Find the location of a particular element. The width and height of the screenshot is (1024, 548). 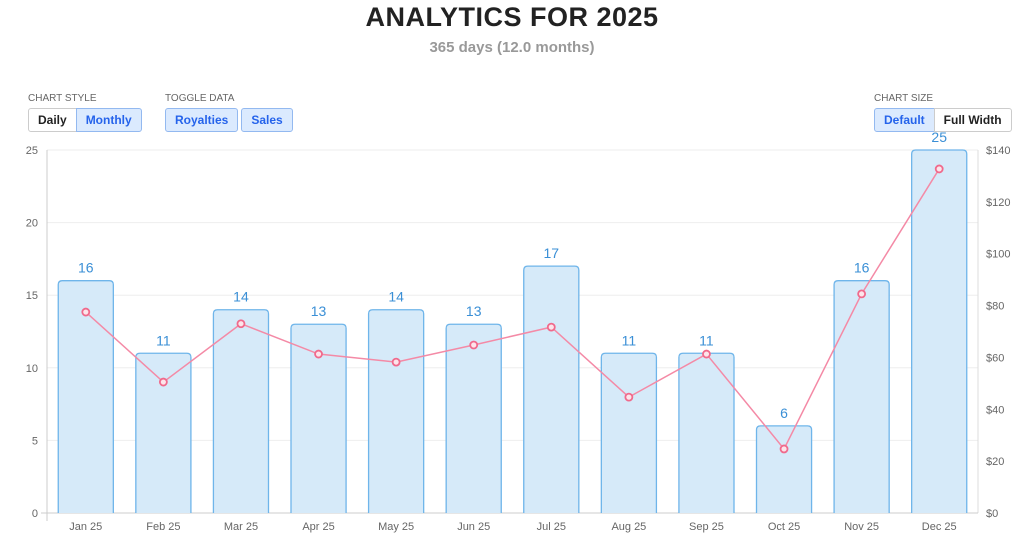

toggle-data-label: TOGGLE DATA is located at coordinates (200, 98).